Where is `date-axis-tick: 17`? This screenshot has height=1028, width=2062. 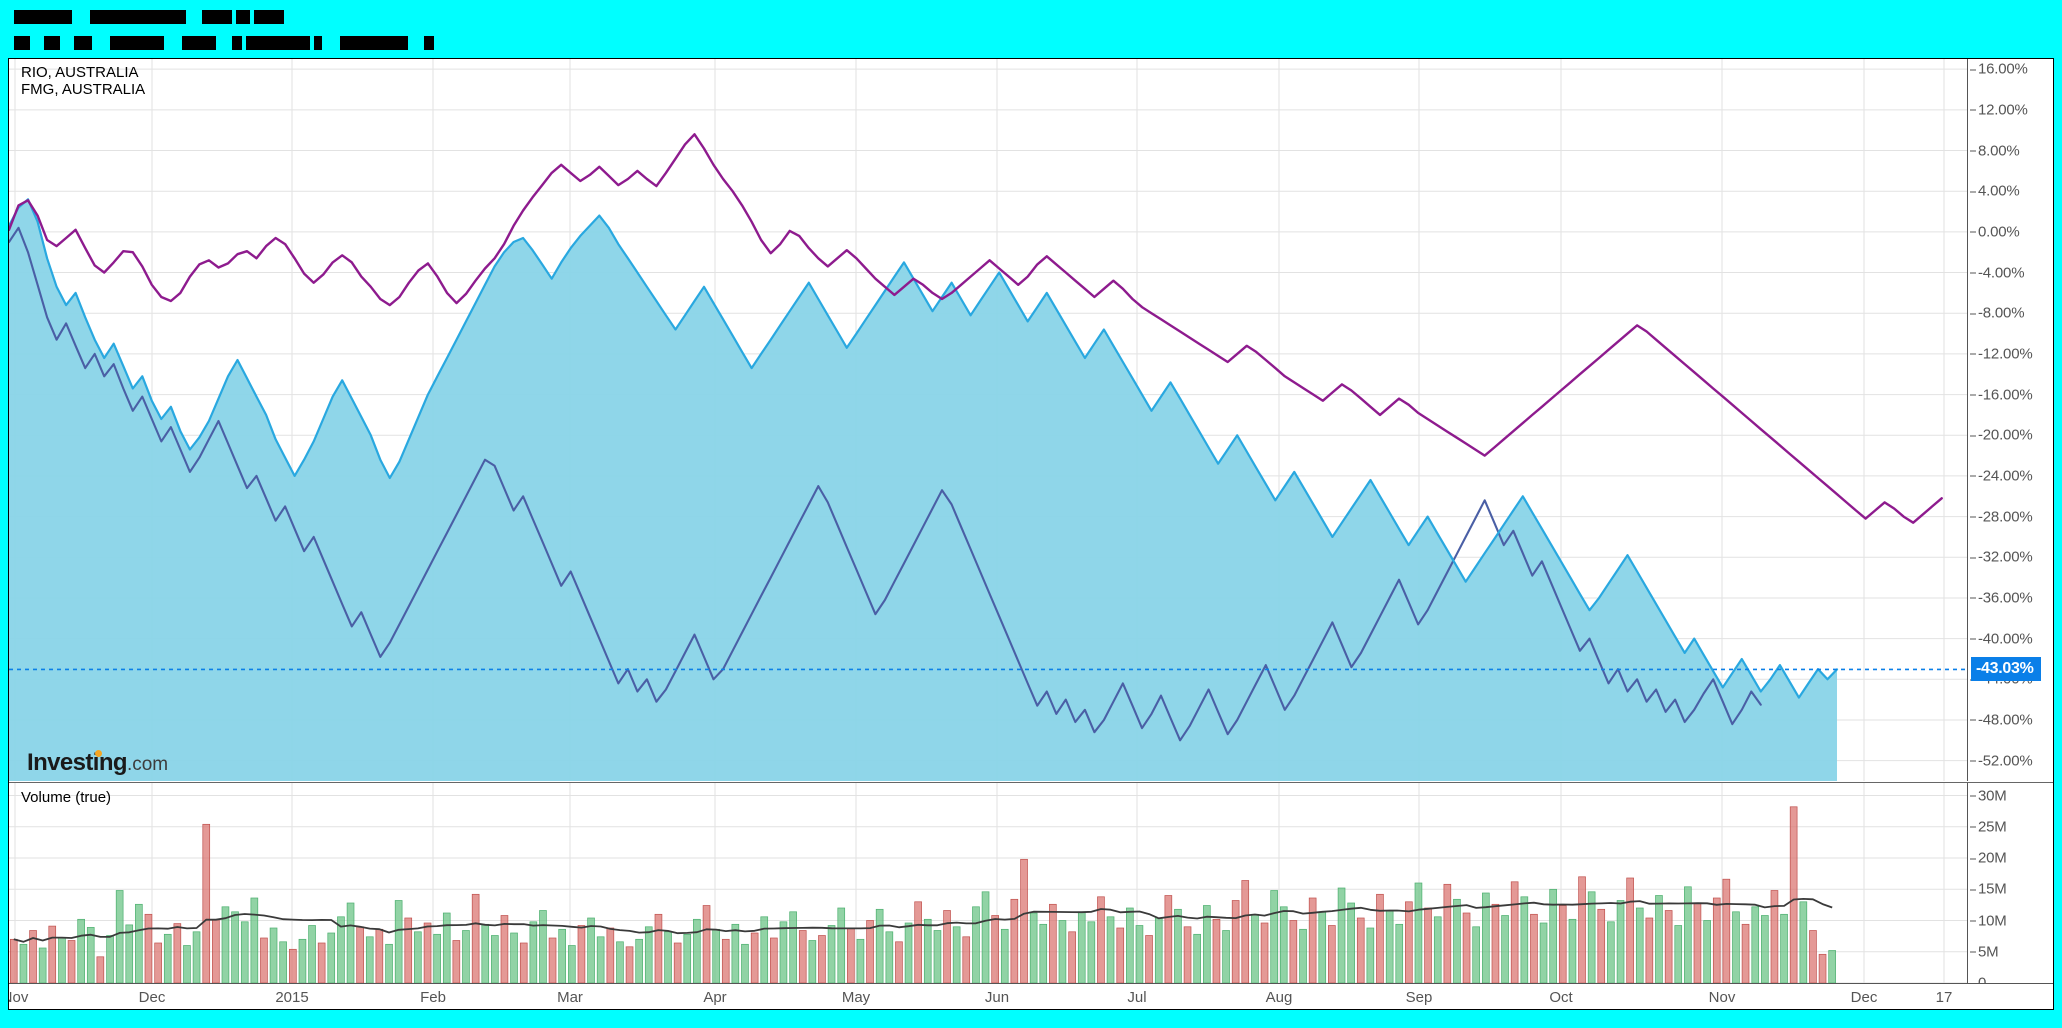 date-axis-tick: 17 is located at coordinates (1944, 997).